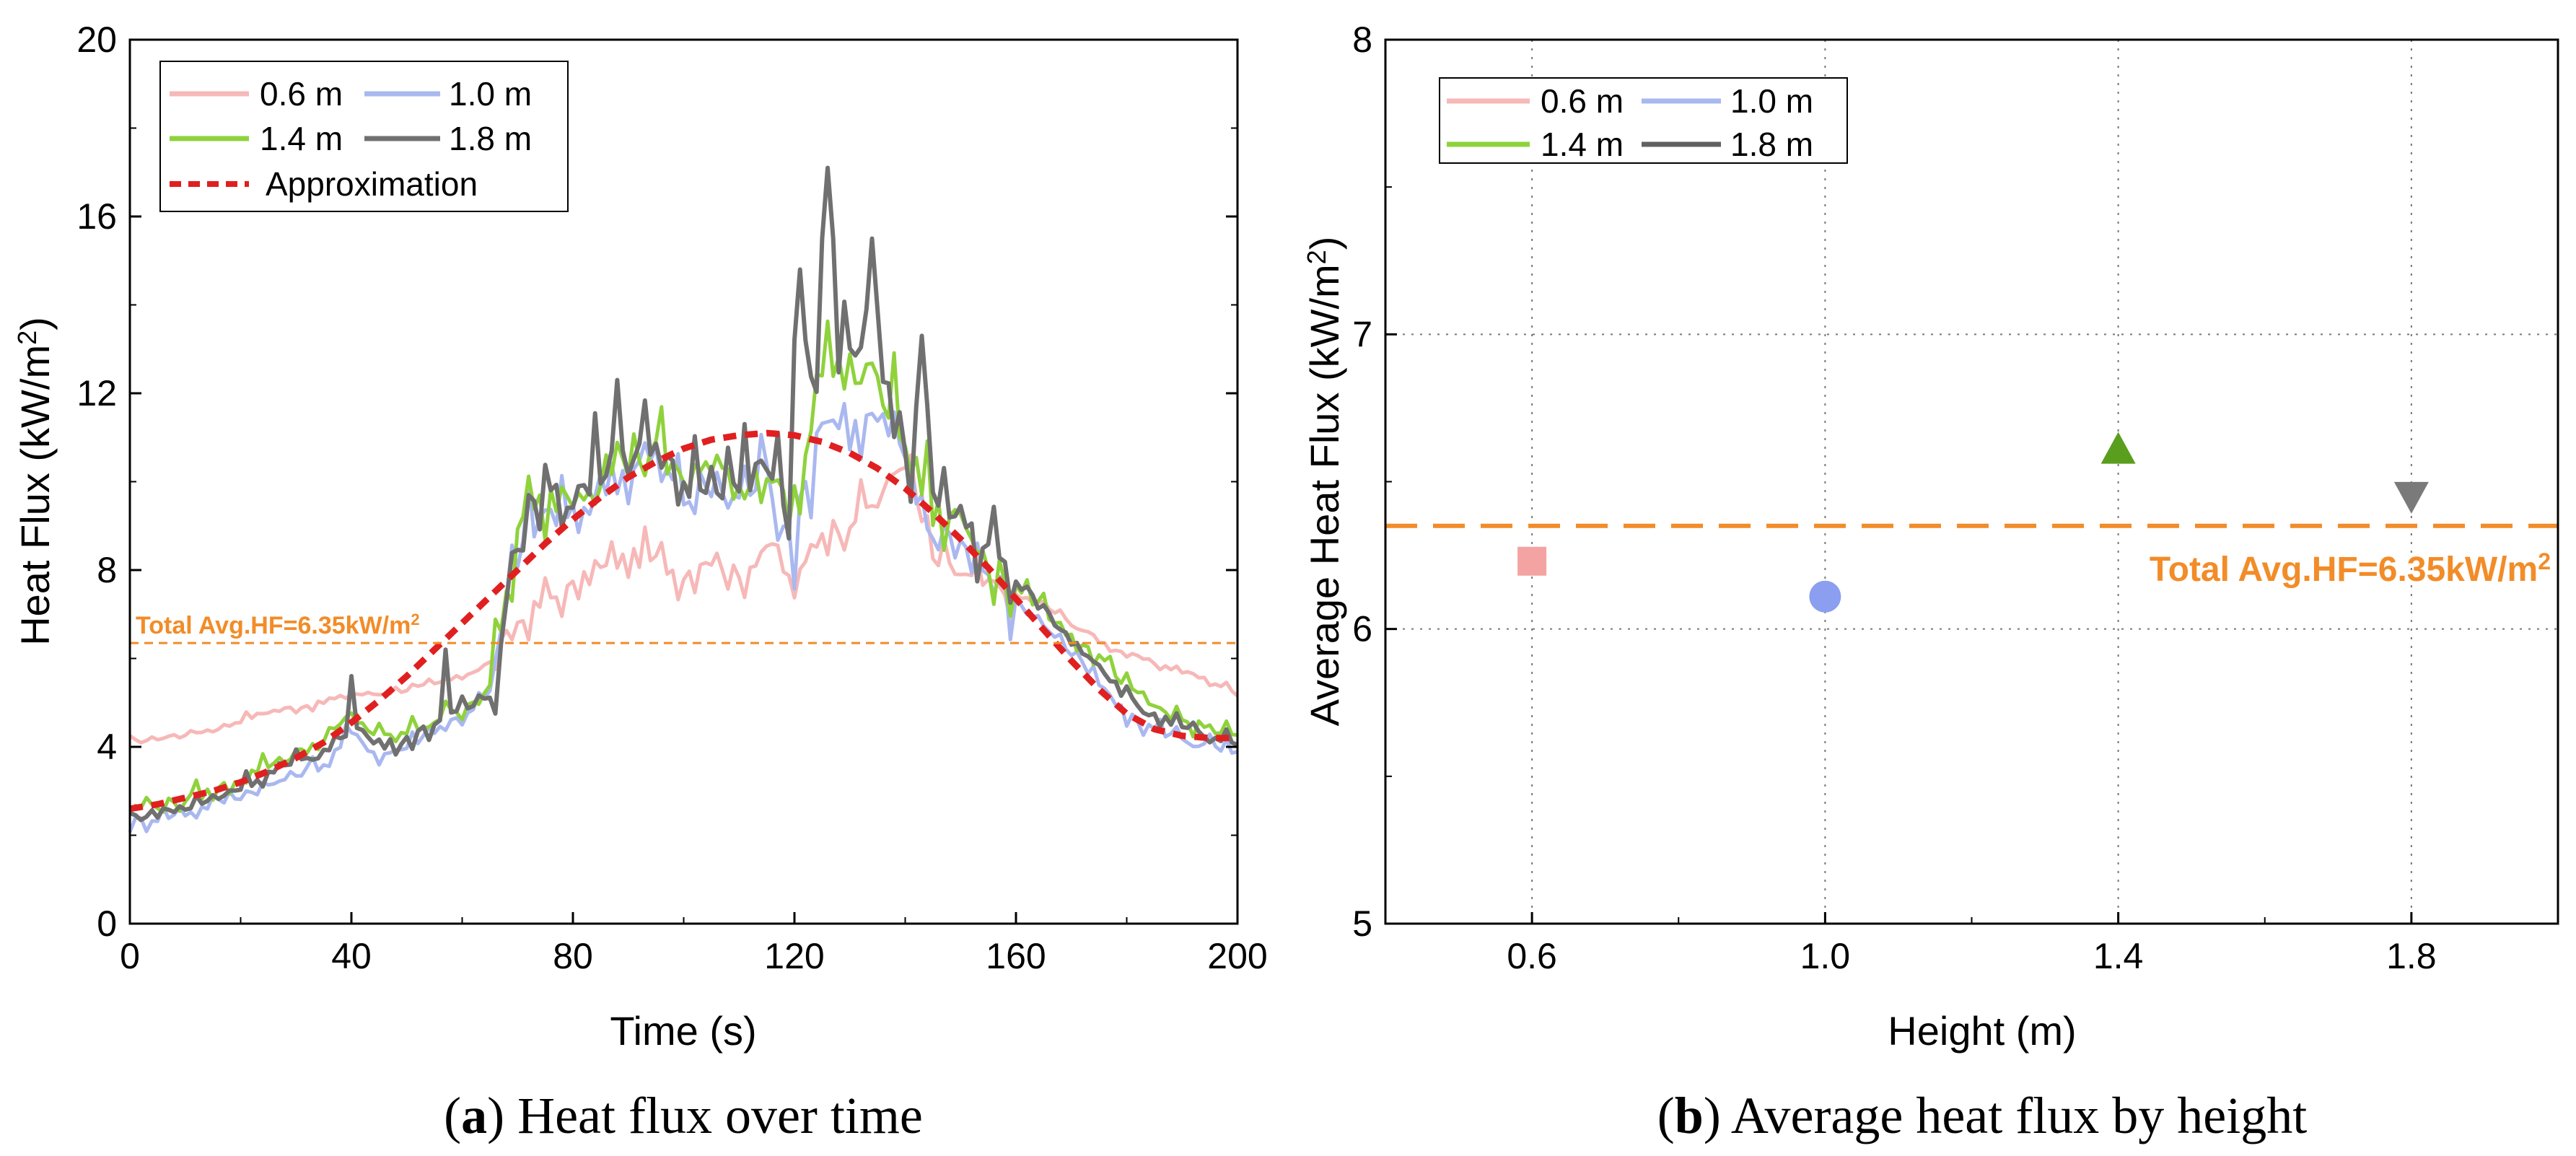 Image resolution: width=2576 pixels, height=1156 pixels. What do you see at coordinates (1772, 101) in the screenshot?
I see `legend-b-label-1-0m: 1.0 m` at bounding box center [1772, 101].